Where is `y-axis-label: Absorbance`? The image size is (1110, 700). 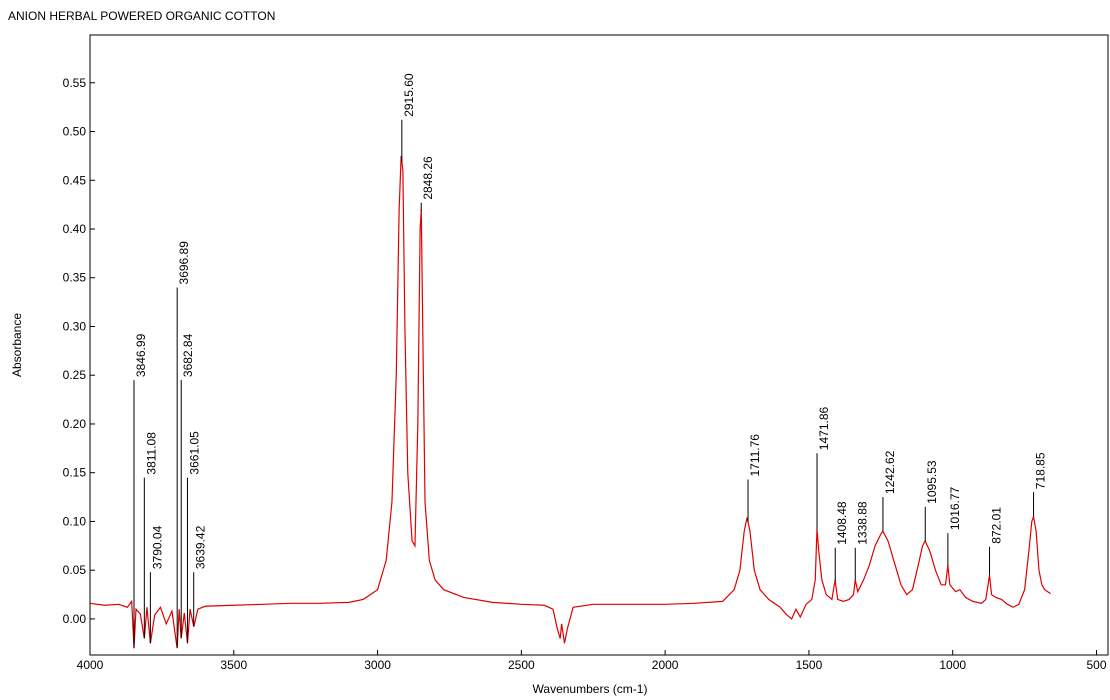 y-axis-label: Absorbance is located at coordinates (17, 345).